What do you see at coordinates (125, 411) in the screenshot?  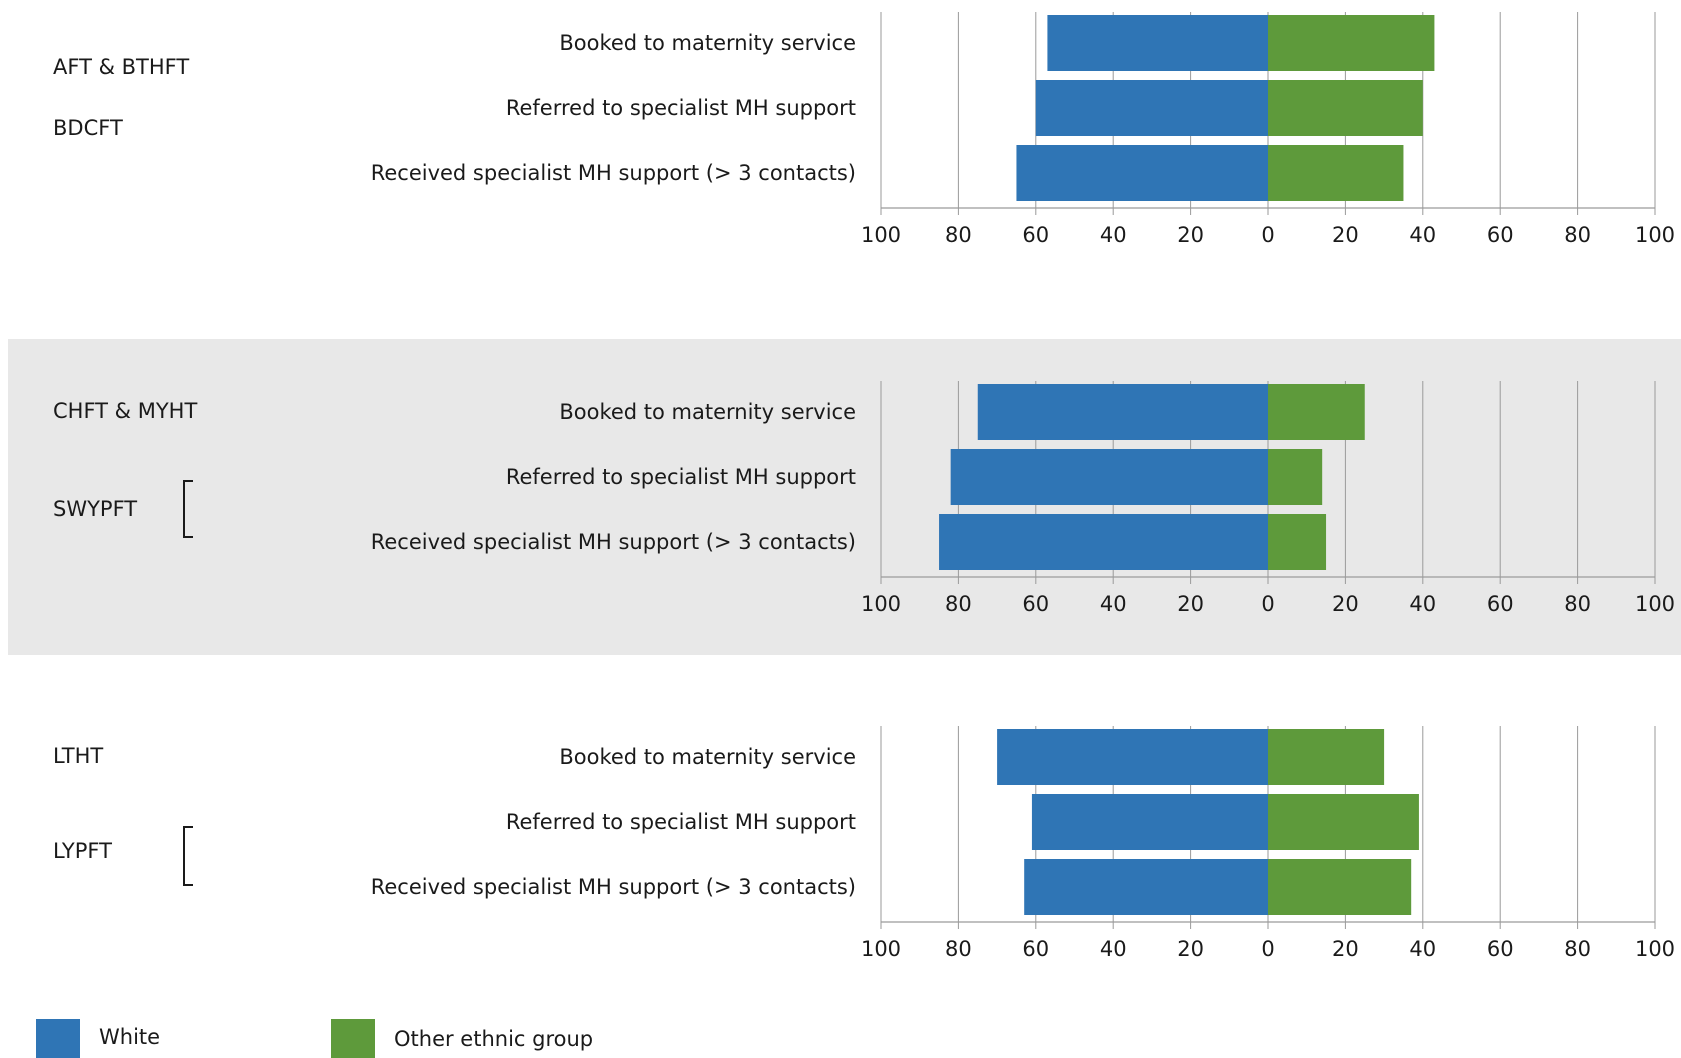 I see `org-label: CHFT & MYHT` at bounding box center [125, 411].